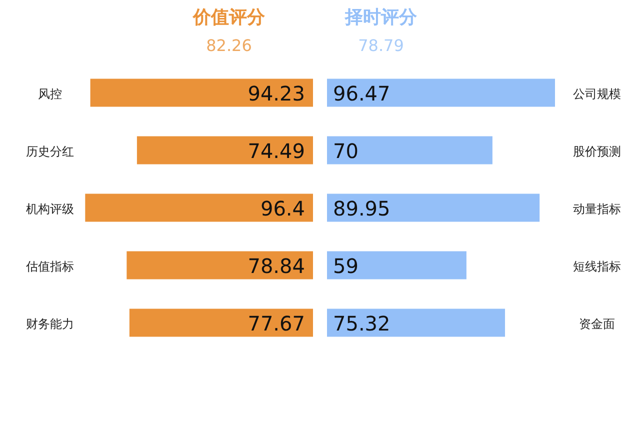  I want to click on y-tick-label: 动量指标, so click(597, 209).